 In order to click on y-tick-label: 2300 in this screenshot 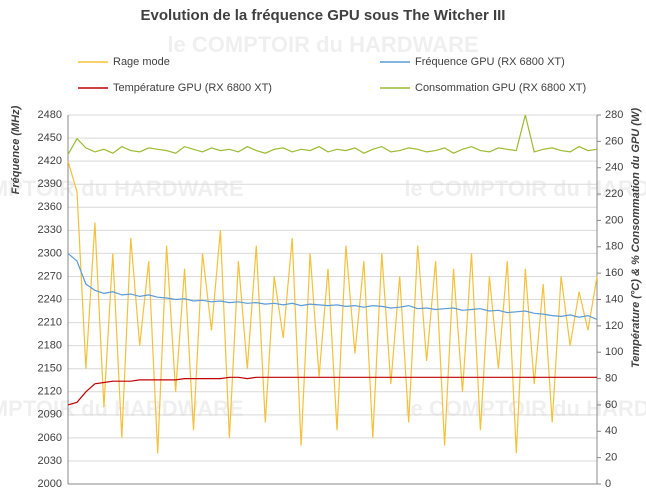, I will do `click(50, 253)`.